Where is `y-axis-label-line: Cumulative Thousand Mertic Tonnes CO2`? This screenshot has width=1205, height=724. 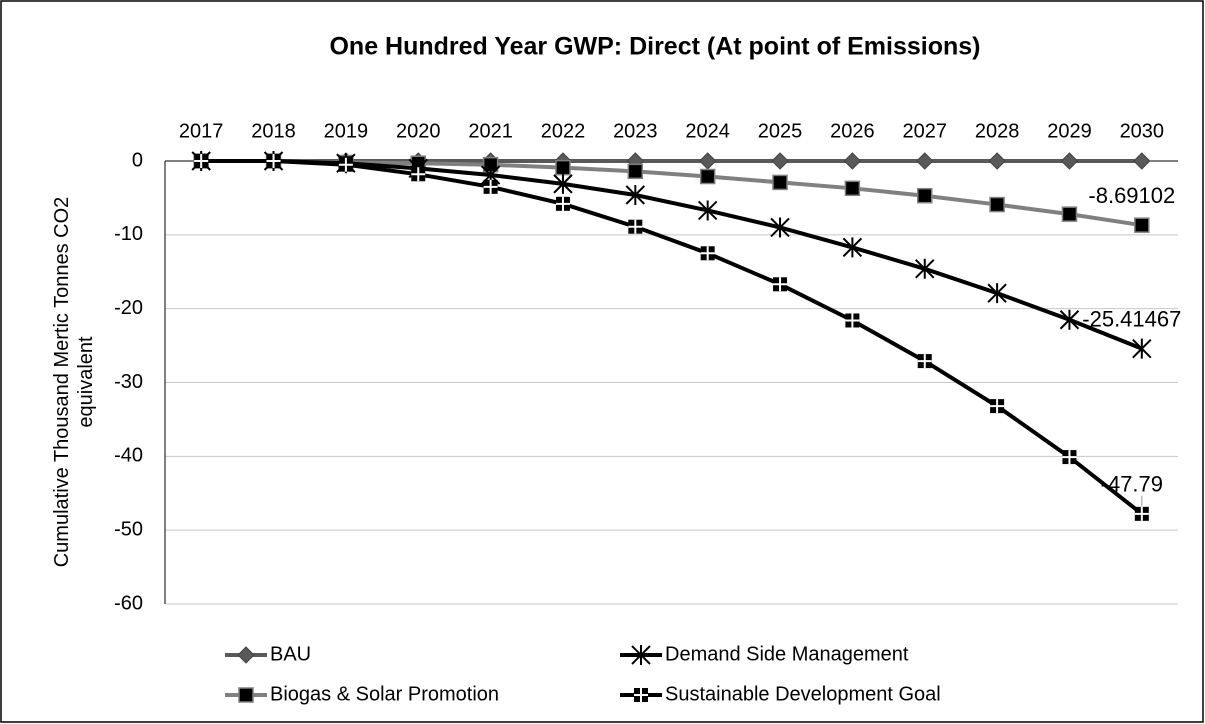 y-axis-label-line: Cumulative Thousand Mertic Tonnes CO2 is located at coordinates (62, 382).